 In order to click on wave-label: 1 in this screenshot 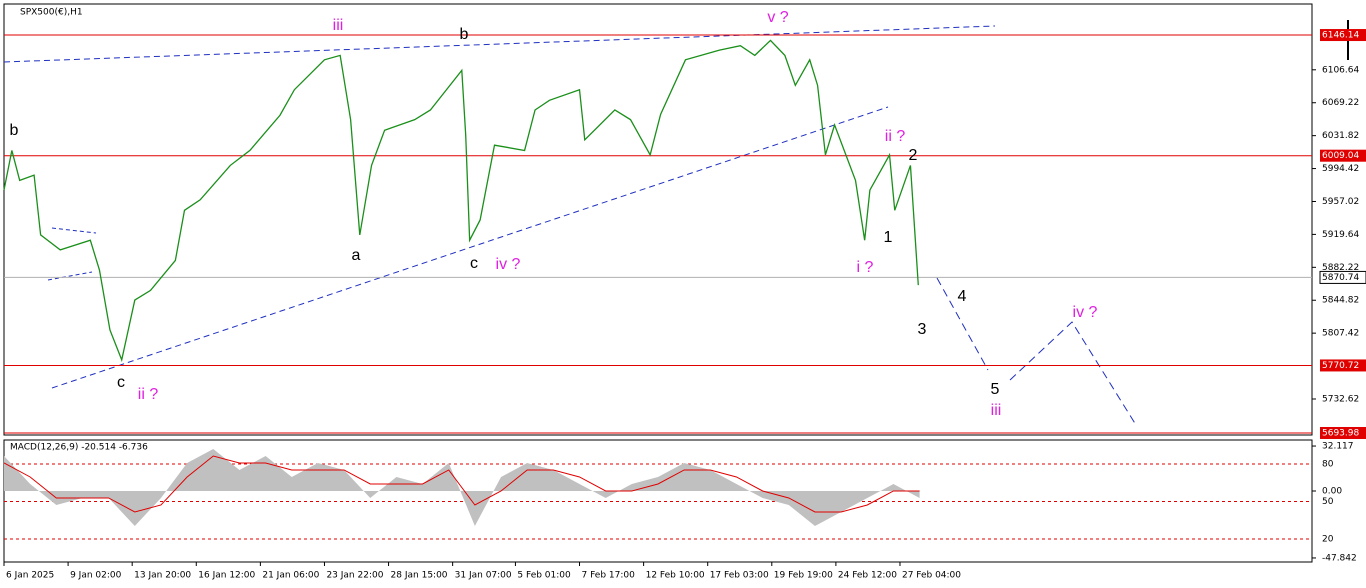, I will do `click(888, 237)`.